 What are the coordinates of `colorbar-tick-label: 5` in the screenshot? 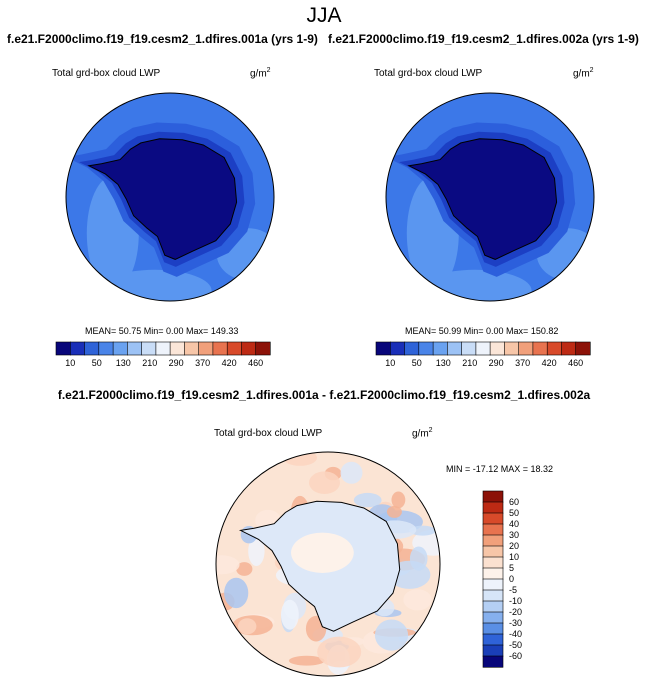 It's located at (511, 568).